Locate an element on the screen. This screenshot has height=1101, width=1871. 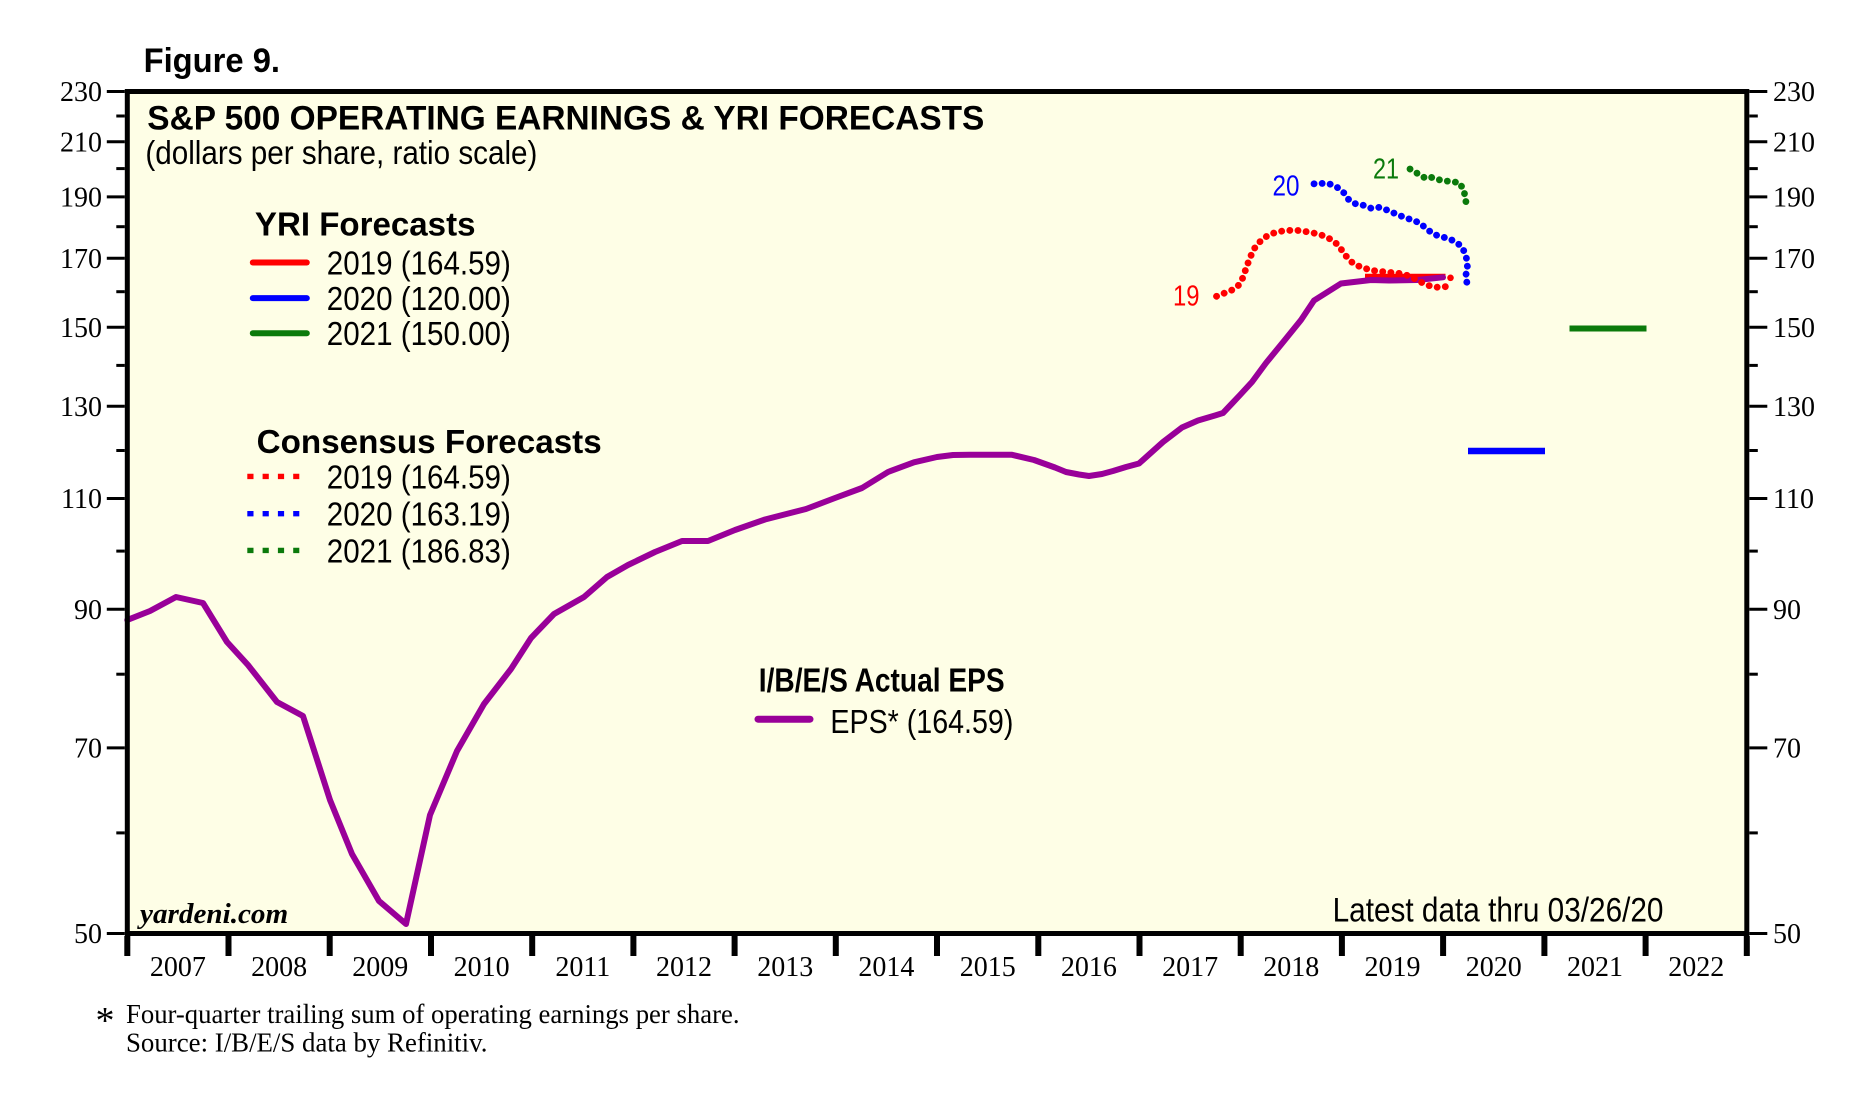
svg-text: 2017 is located at coordinates (1190, 967).